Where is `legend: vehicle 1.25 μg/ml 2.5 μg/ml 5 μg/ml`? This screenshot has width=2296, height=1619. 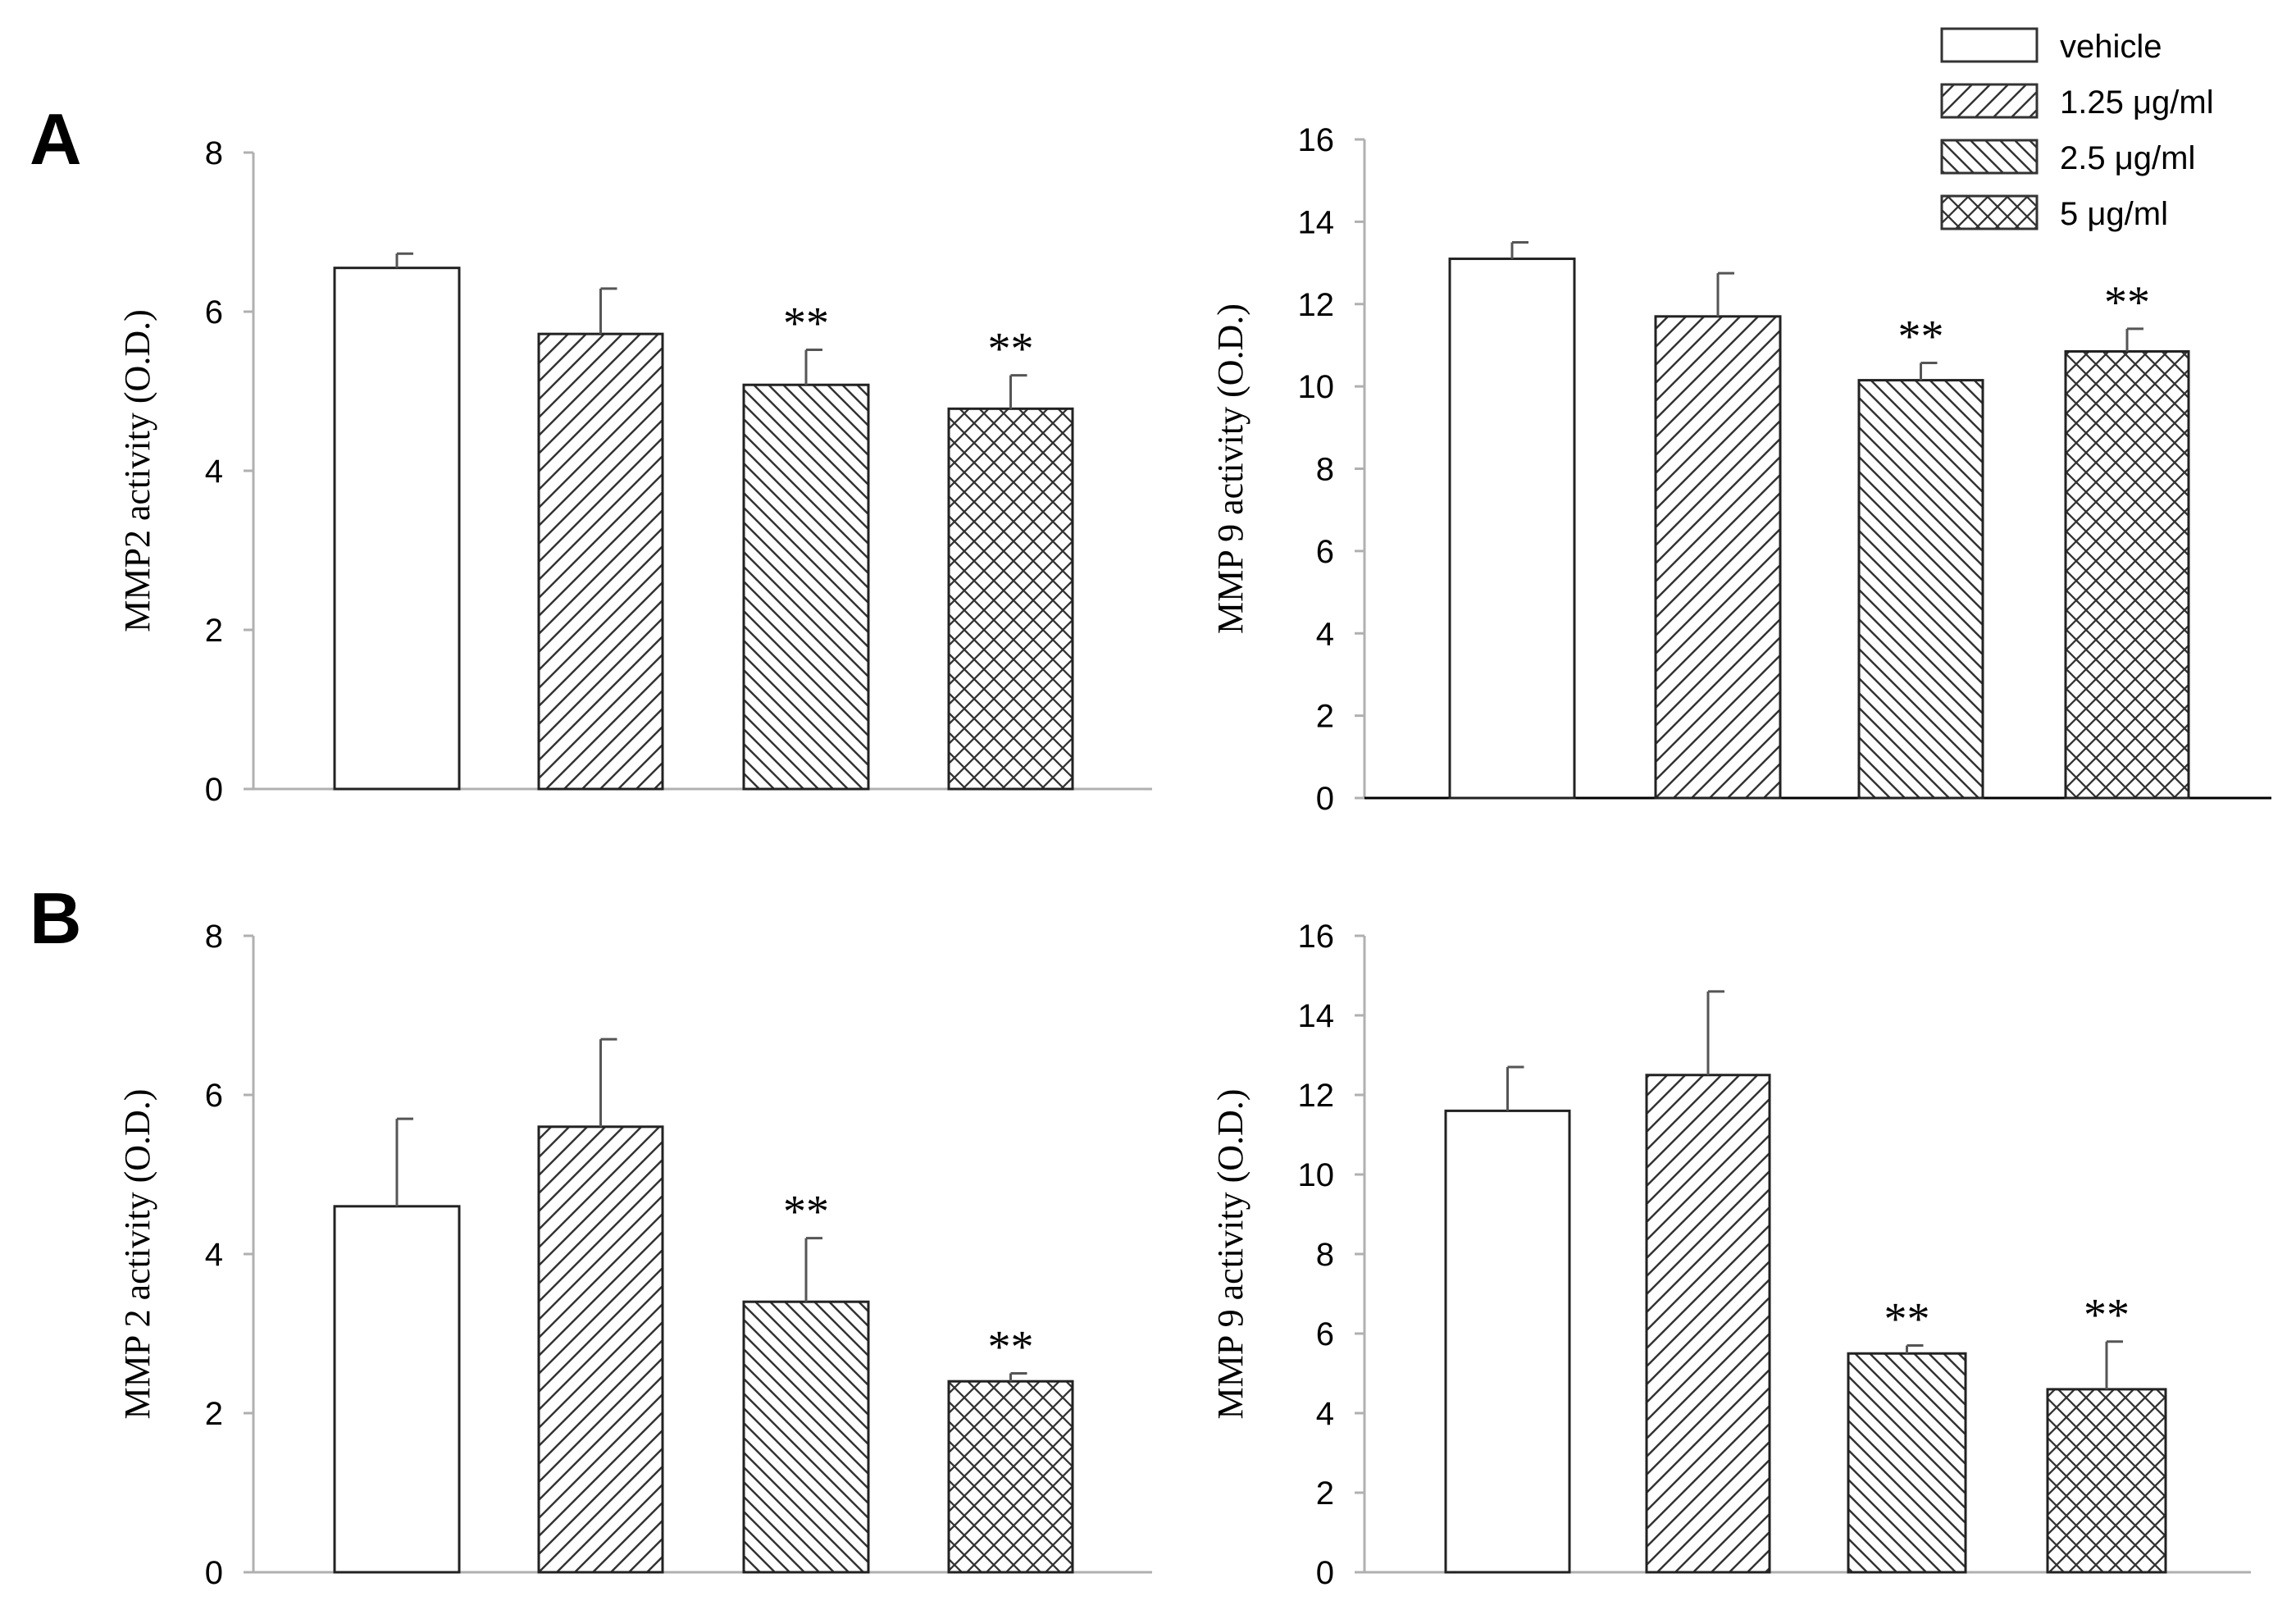 legend: vehicle 1.25 μg/ml 2.5 μg/ml 5 μg/ml is located at coordinates (2077, 129).